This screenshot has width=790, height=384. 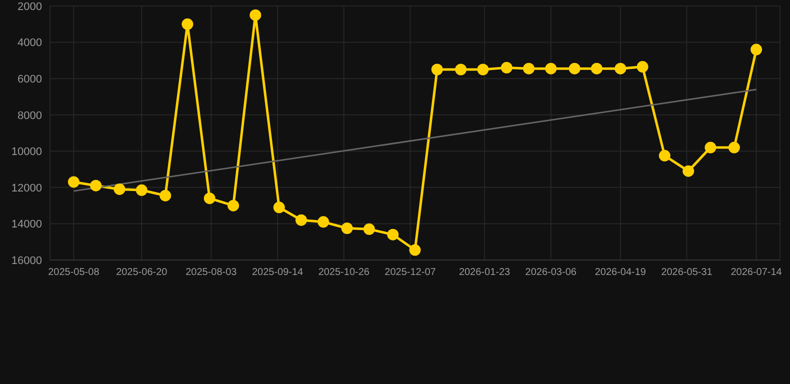 I want to click on x-tick-label: 2025-08-03, so click(x=212, y=272).